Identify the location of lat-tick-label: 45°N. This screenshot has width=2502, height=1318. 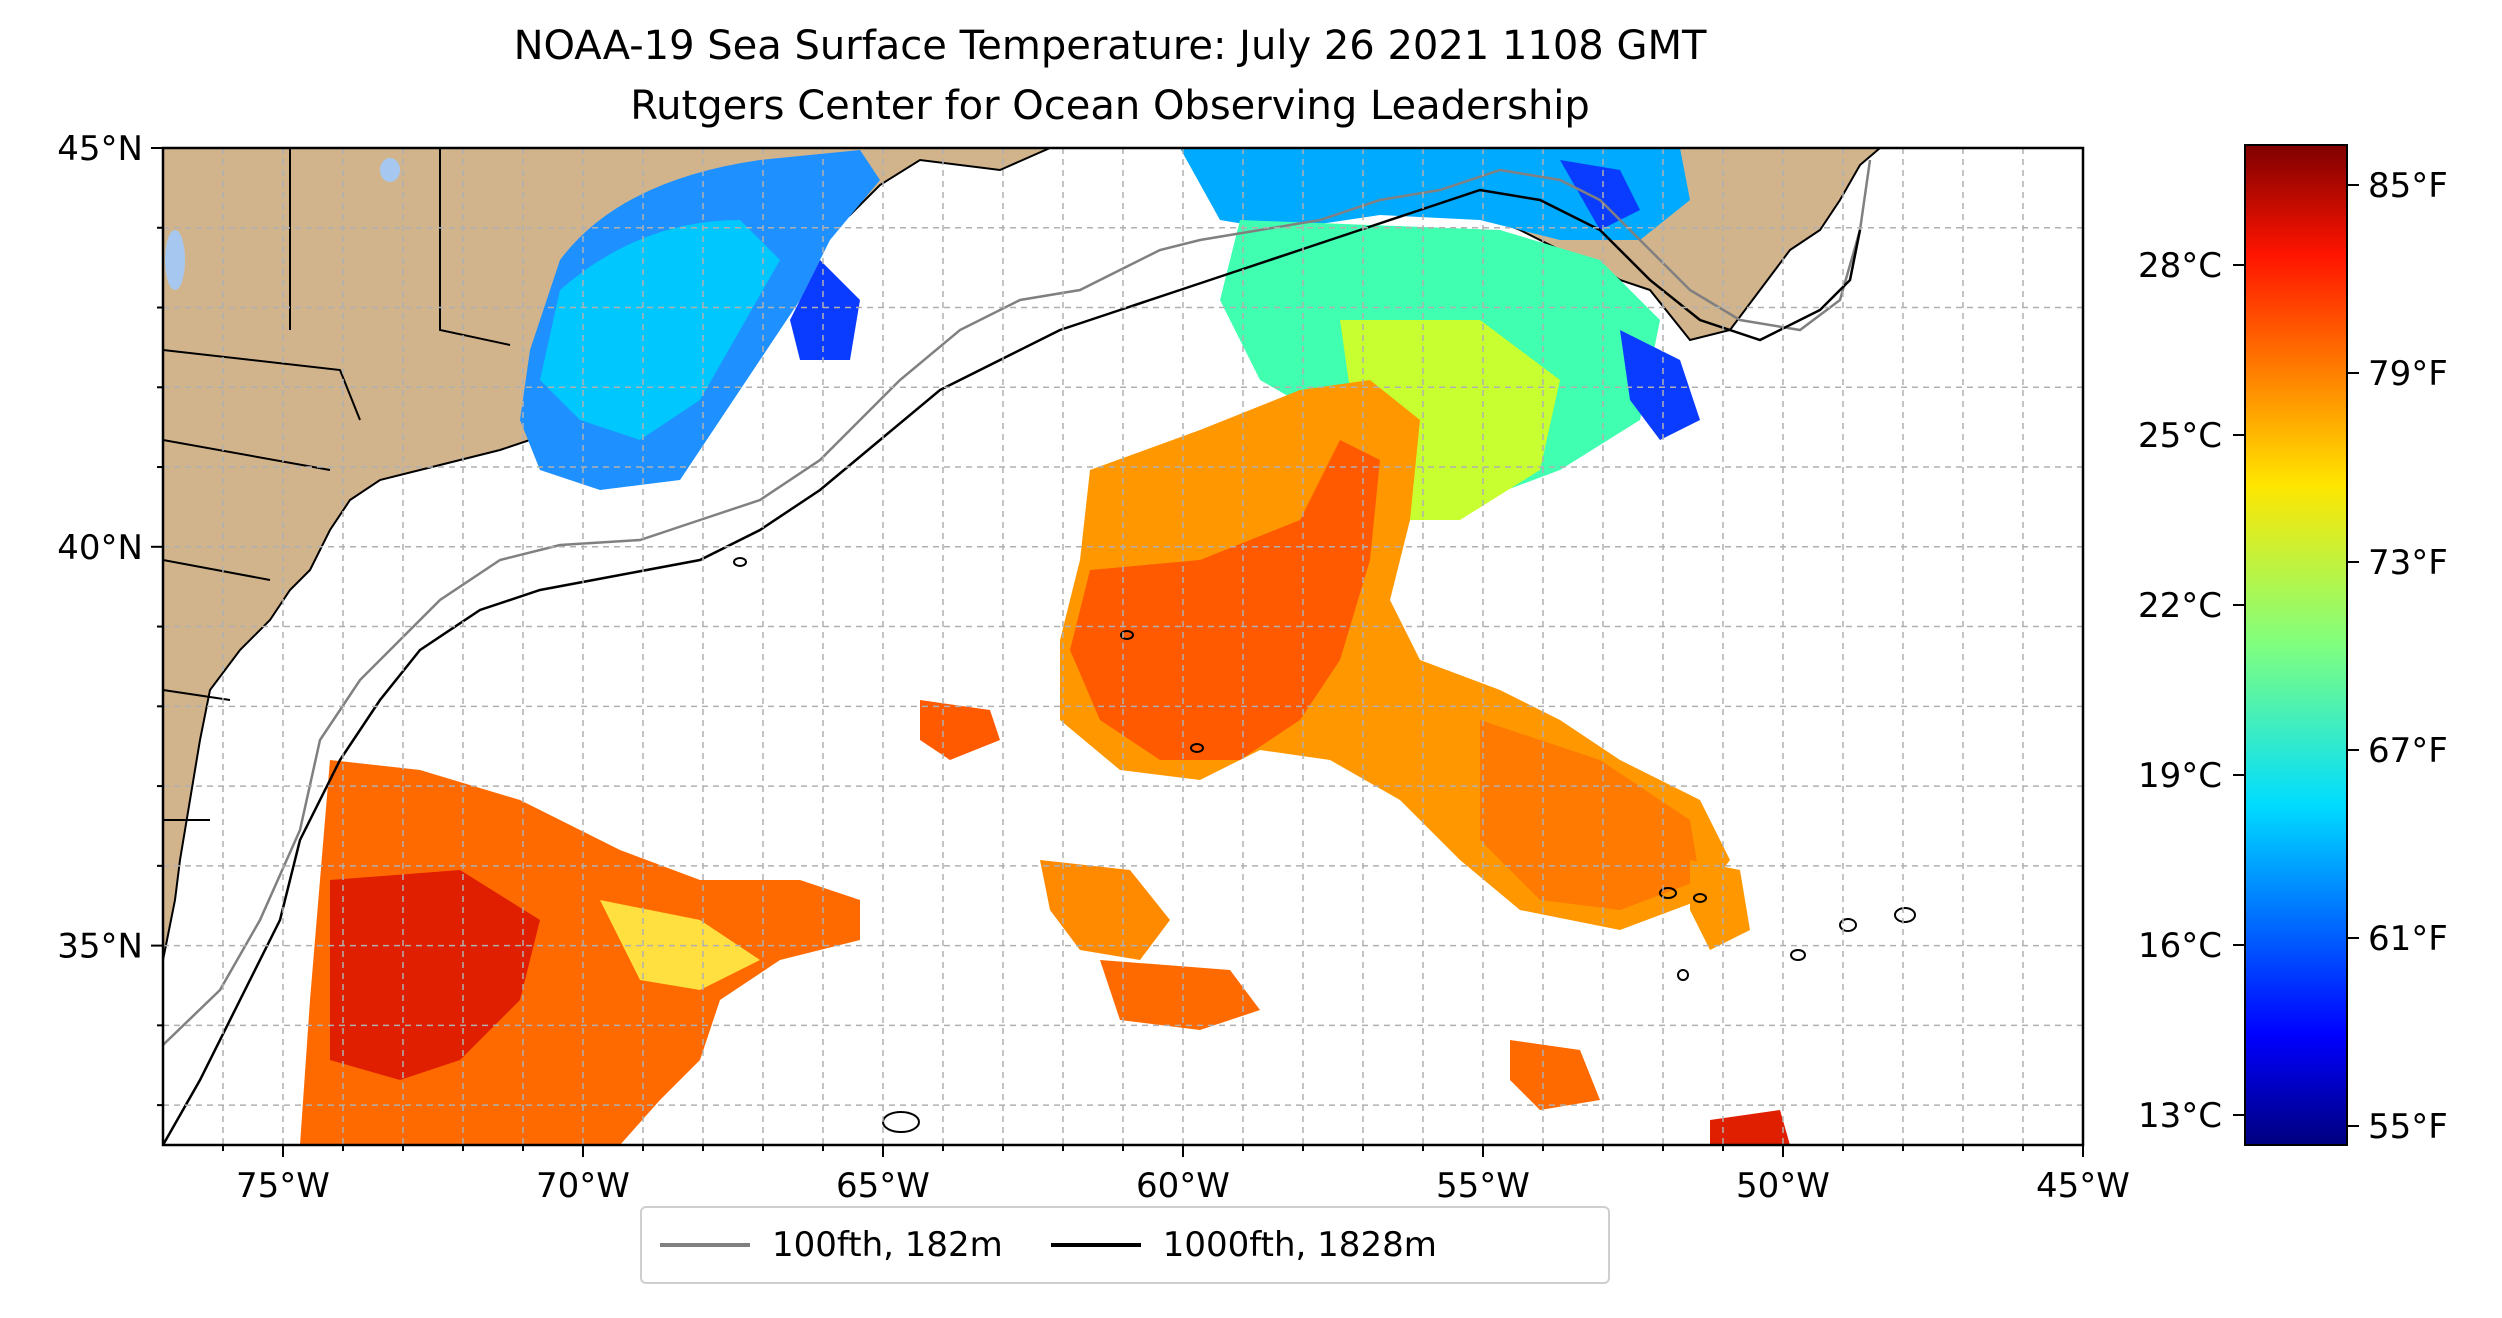
(100, 149).